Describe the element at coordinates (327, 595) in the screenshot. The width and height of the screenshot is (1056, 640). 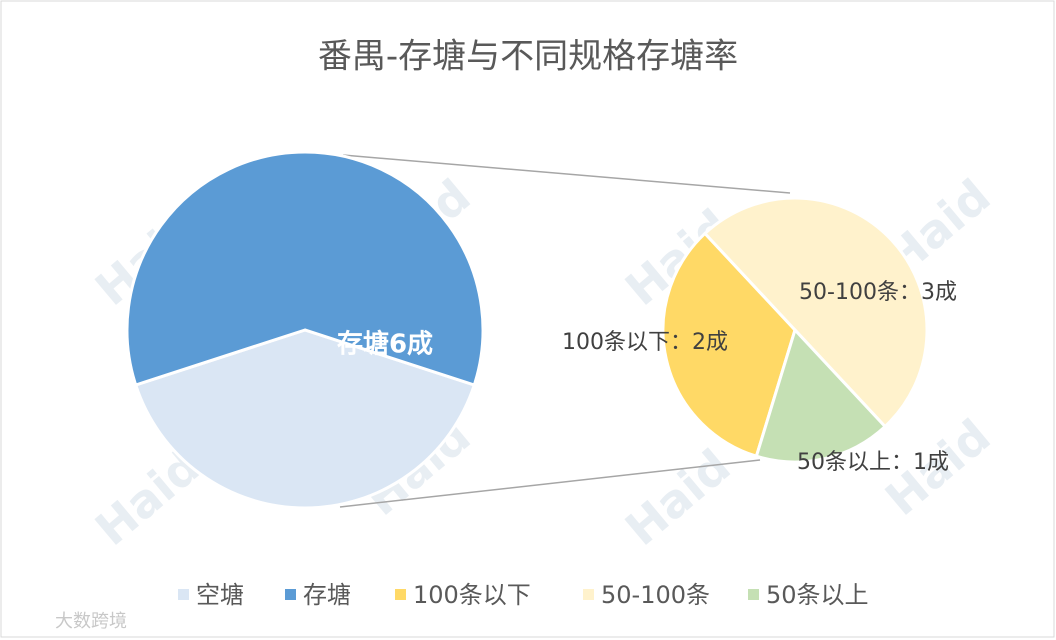
I see `legend-label: 存塘` at that location.